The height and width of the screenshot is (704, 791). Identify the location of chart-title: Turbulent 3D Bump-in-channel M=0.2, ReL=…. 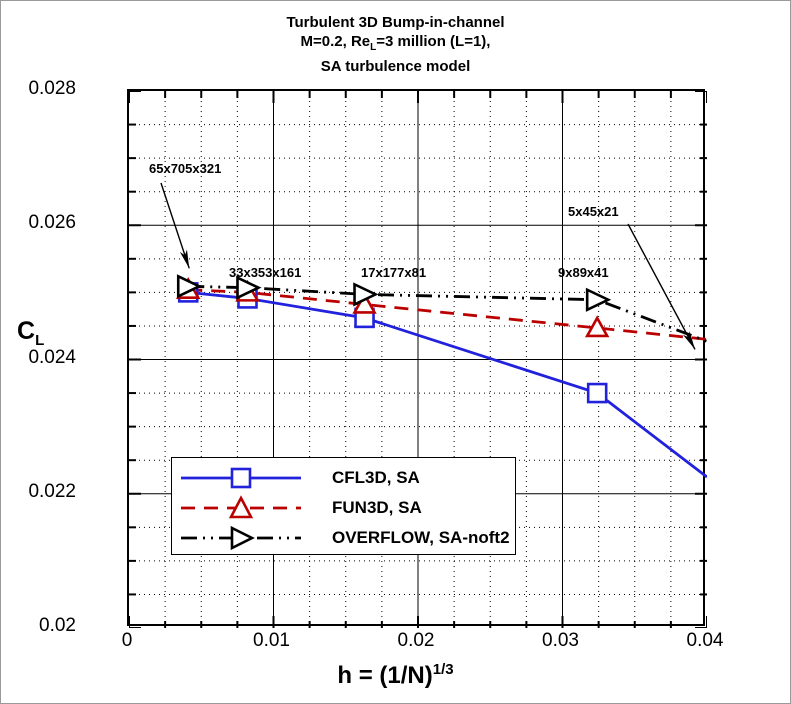
(395, 44).